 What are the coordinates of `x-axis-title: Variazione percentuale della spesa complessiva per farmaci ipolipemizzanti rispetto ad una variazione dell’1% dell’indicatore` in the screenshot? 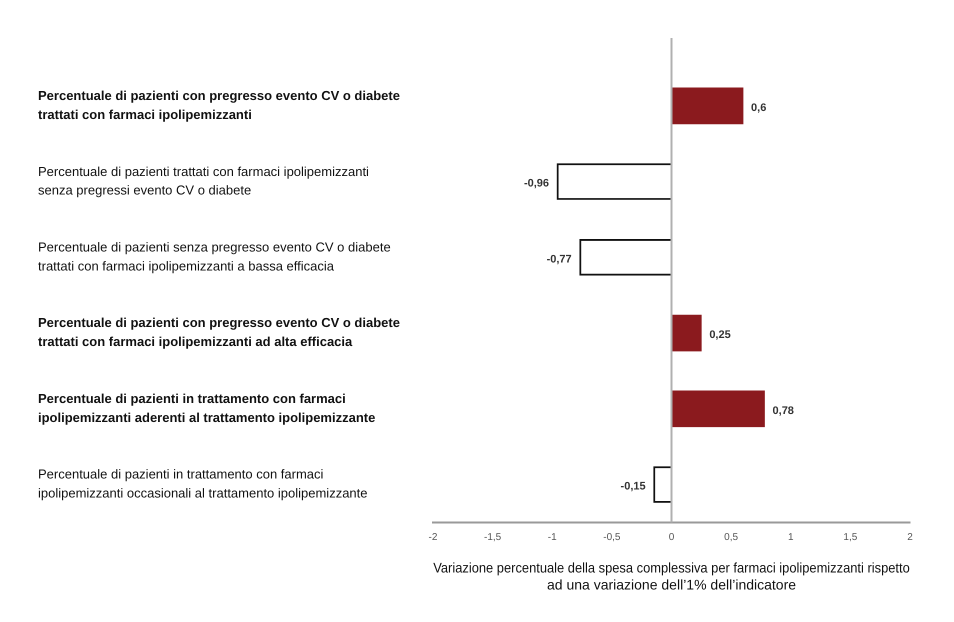 It's located at (671, 576).